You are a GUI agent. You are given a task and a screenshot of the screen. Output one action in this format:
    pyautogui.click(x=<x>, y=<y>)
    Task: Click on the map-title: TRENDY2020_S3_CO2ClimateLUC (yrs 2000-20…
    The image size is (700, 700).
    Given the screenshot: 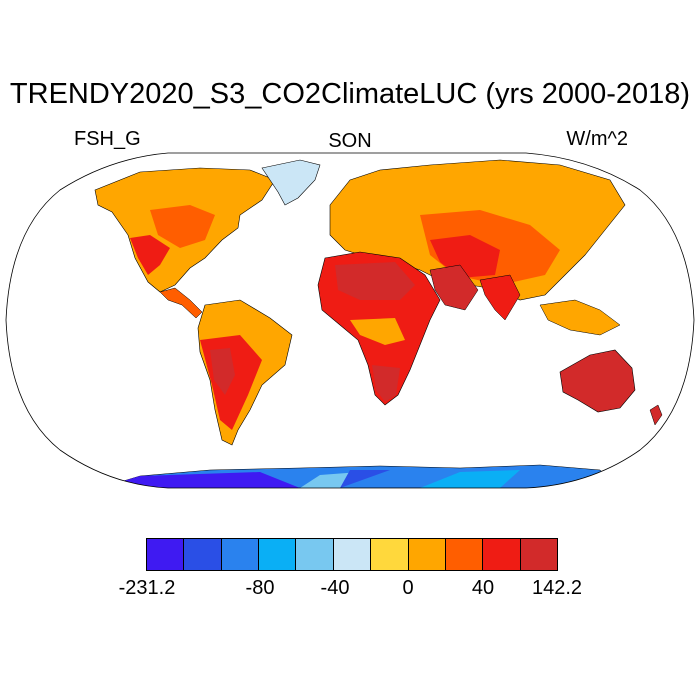 What is the action you would take?
    pyautogui.click(x=350, y=94)
    